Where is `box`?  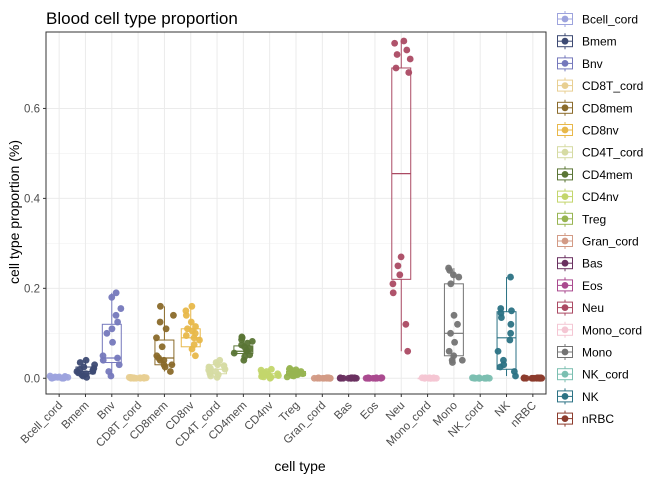 box is located at coordinates (111, 343).